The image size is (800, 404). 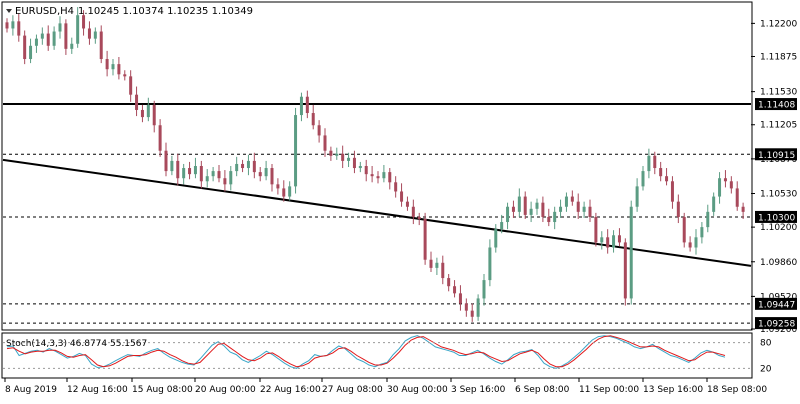 What do you see at coordinates (778, 263) in the screenshot?
I see `price-tick-label: 1.09860` at bounding box center [778, 263].